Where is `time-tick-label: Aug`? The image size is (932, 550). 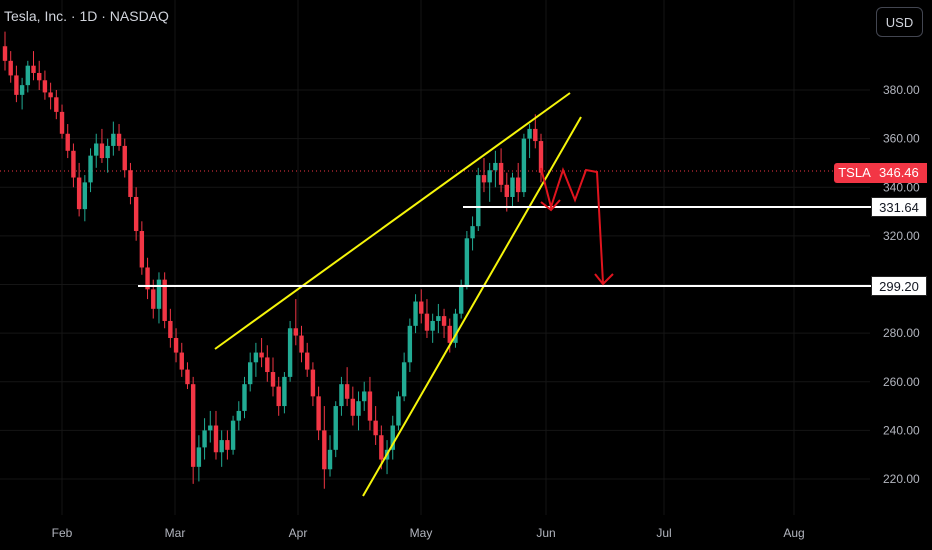
time-tick-label: Aug is located at coordinates (793, 533).